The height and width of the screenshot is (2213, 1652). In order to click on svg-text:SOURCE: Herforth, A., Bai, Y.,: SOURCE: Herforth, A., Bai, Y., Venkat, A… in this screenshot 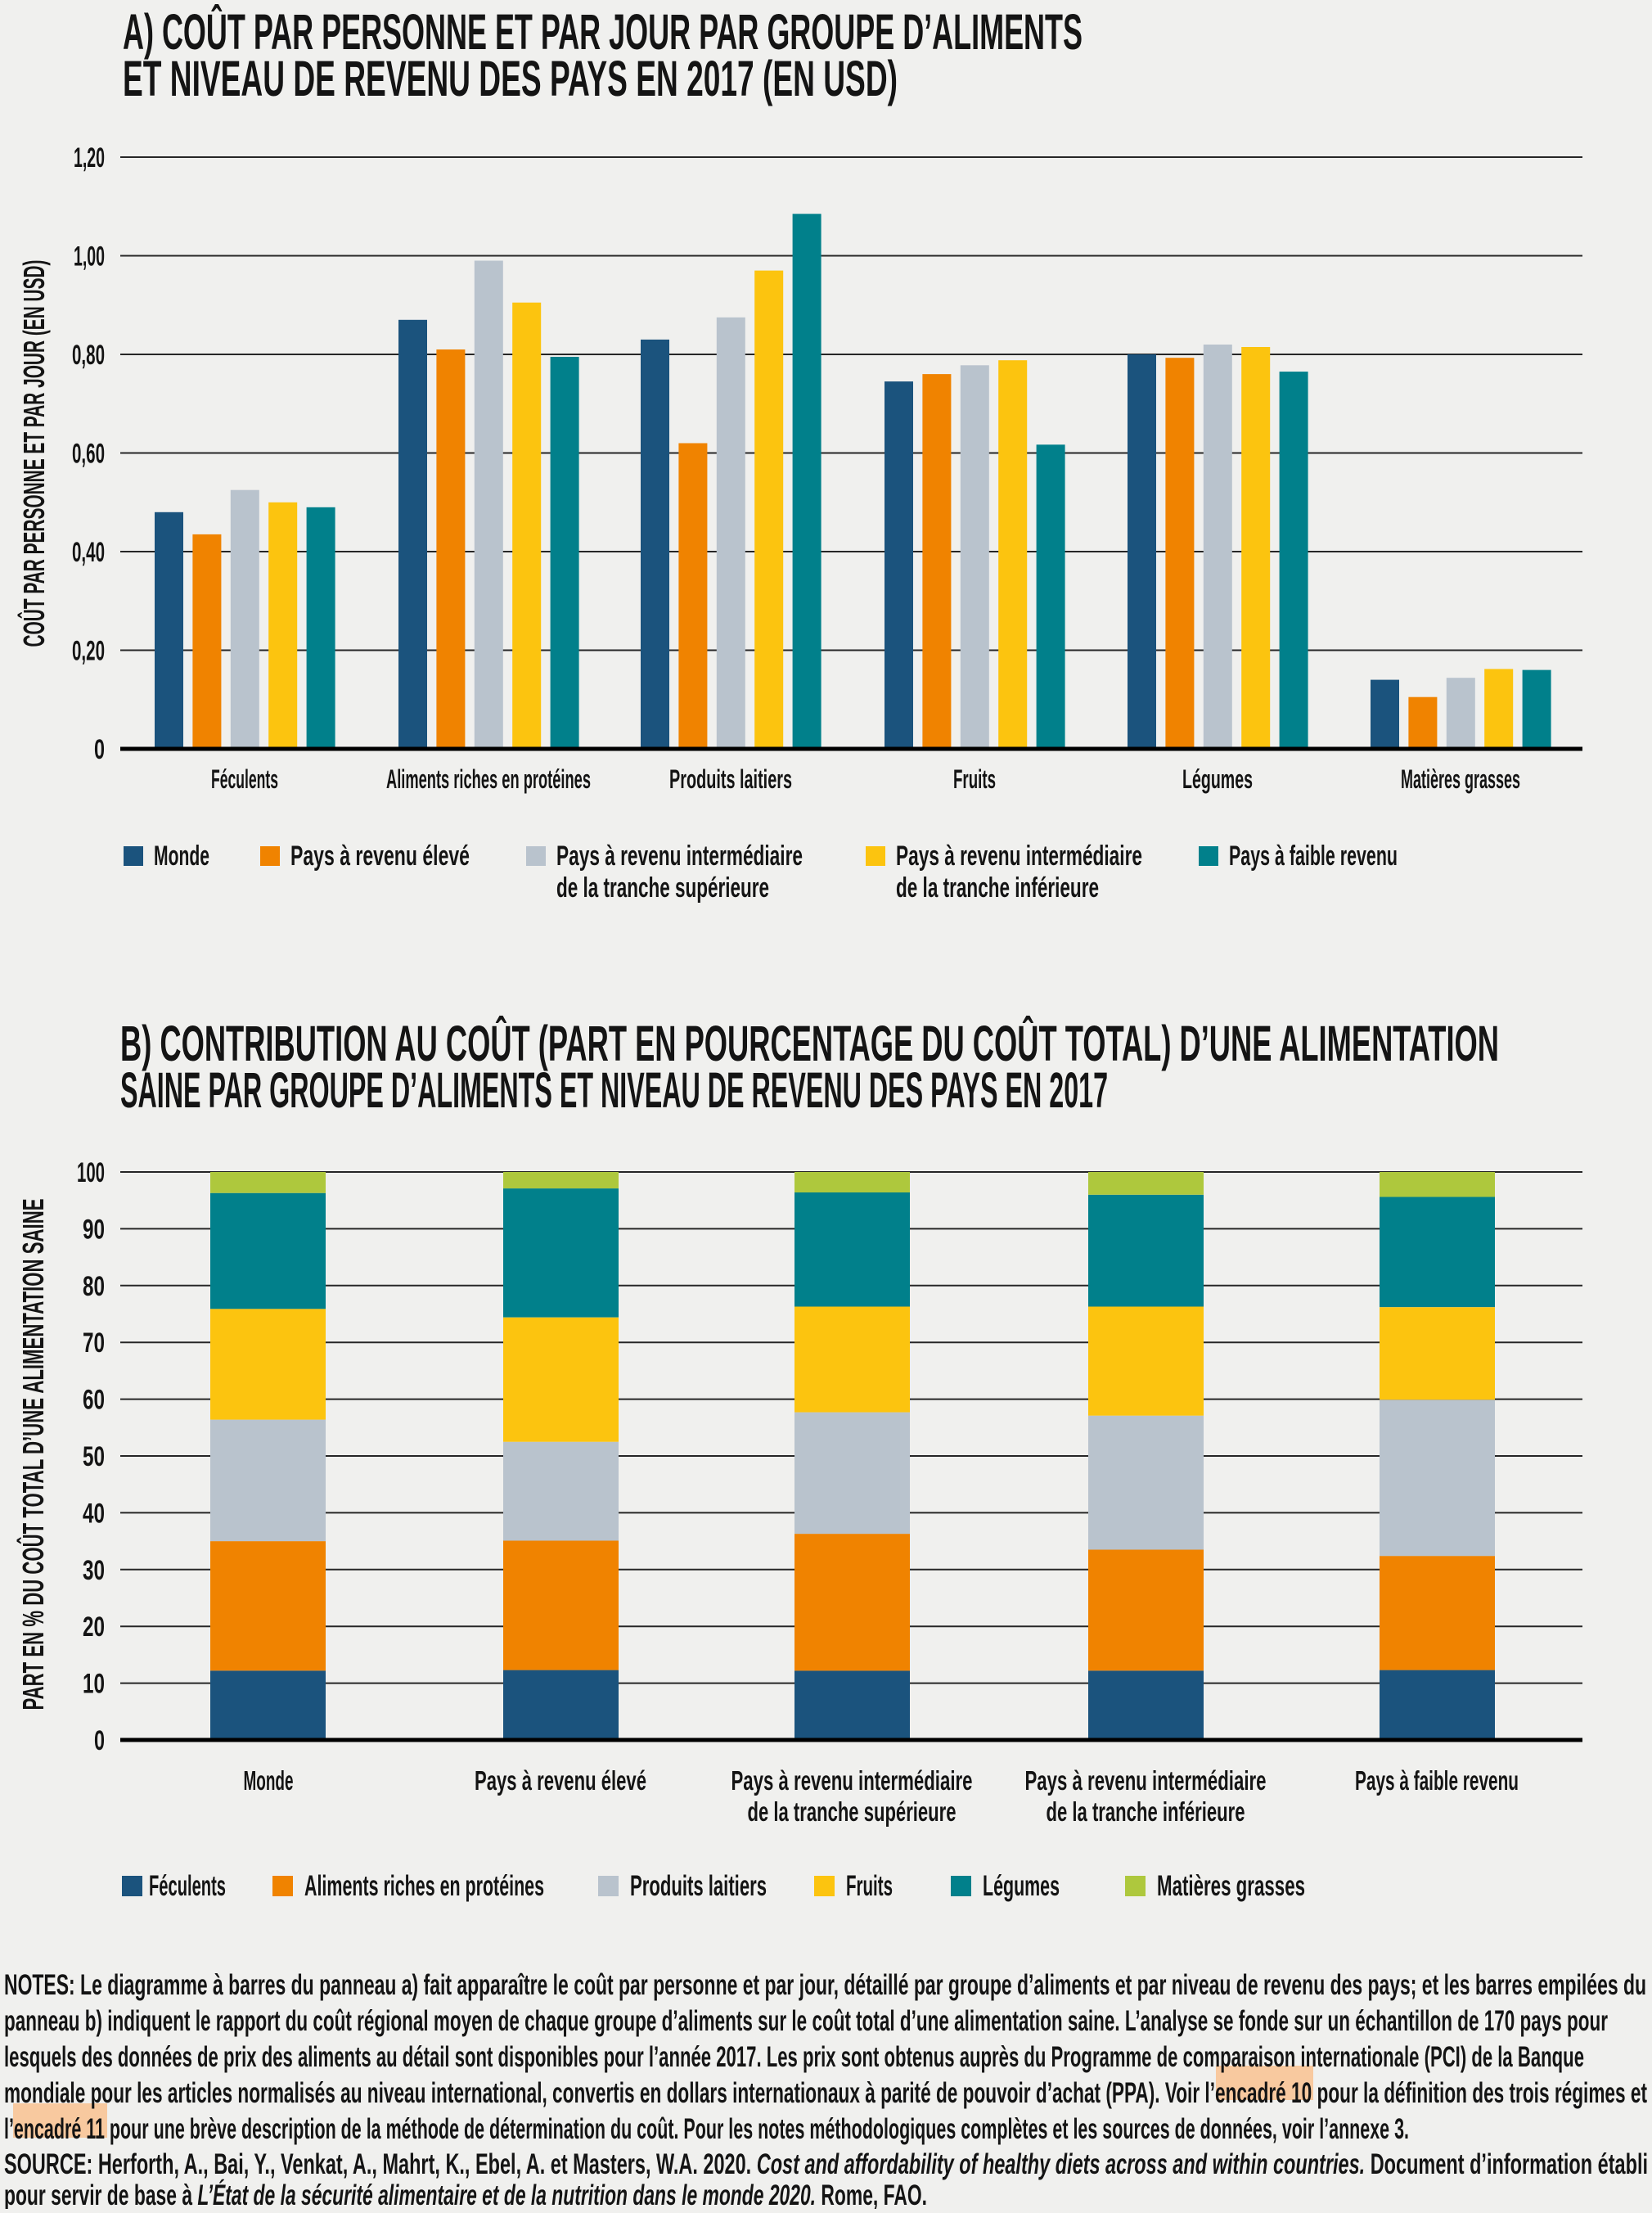, I will do `click(826, 2164)`.